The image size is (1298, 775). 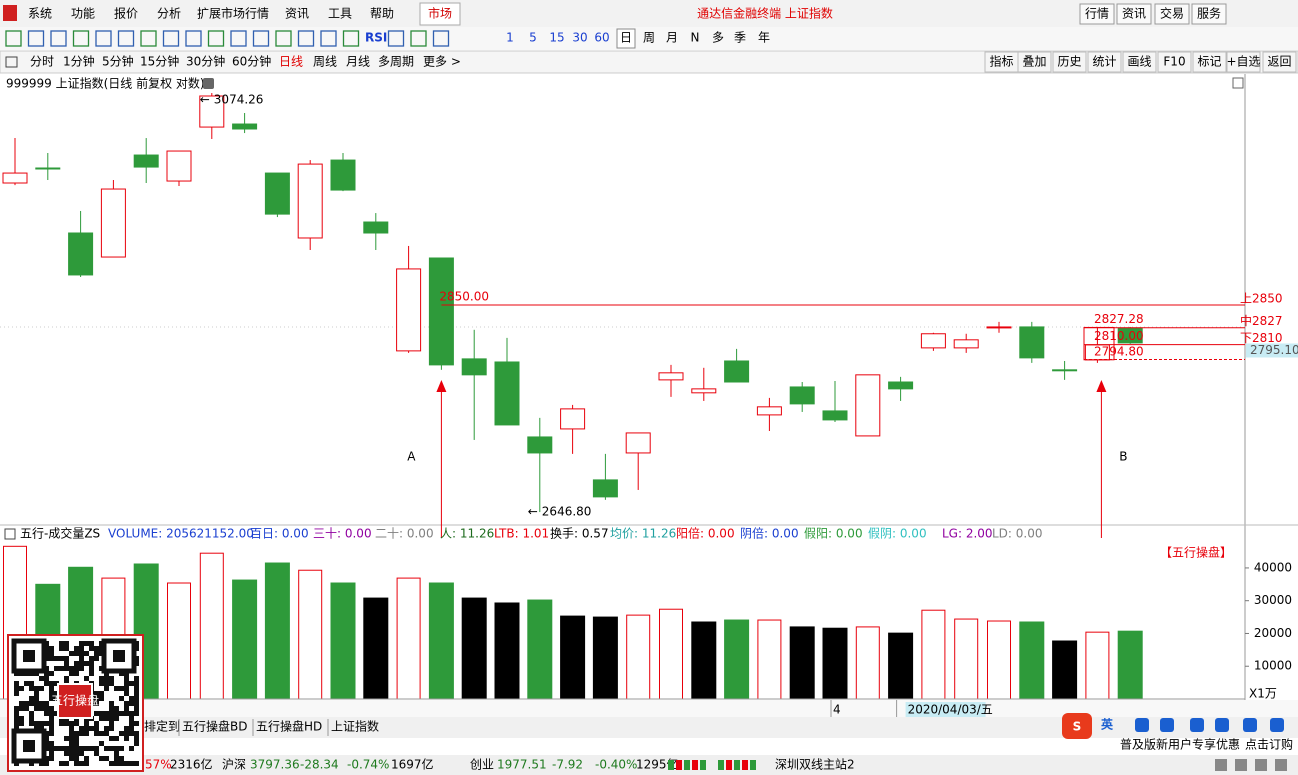 I want to click on toolbar-period: 日, so click(x=626, y=38).